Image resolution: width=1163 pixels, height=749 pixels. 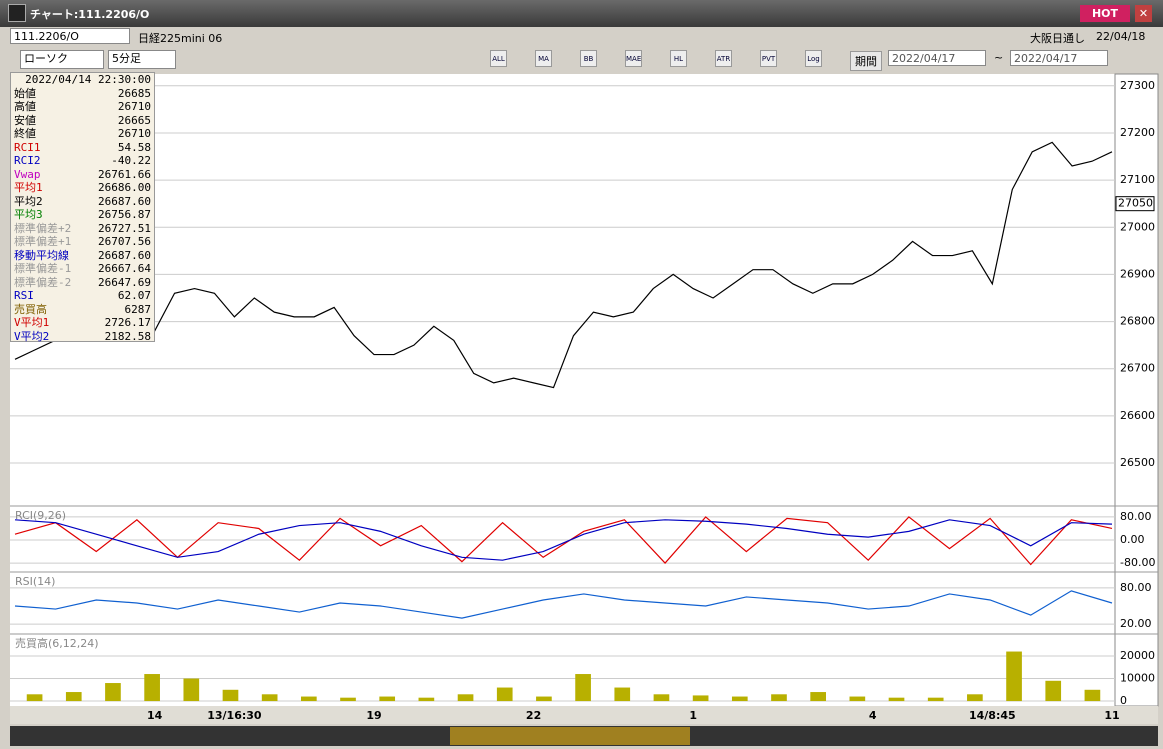 I want to click on y-tick-label: -80.00, so click(x=1137, y=562).